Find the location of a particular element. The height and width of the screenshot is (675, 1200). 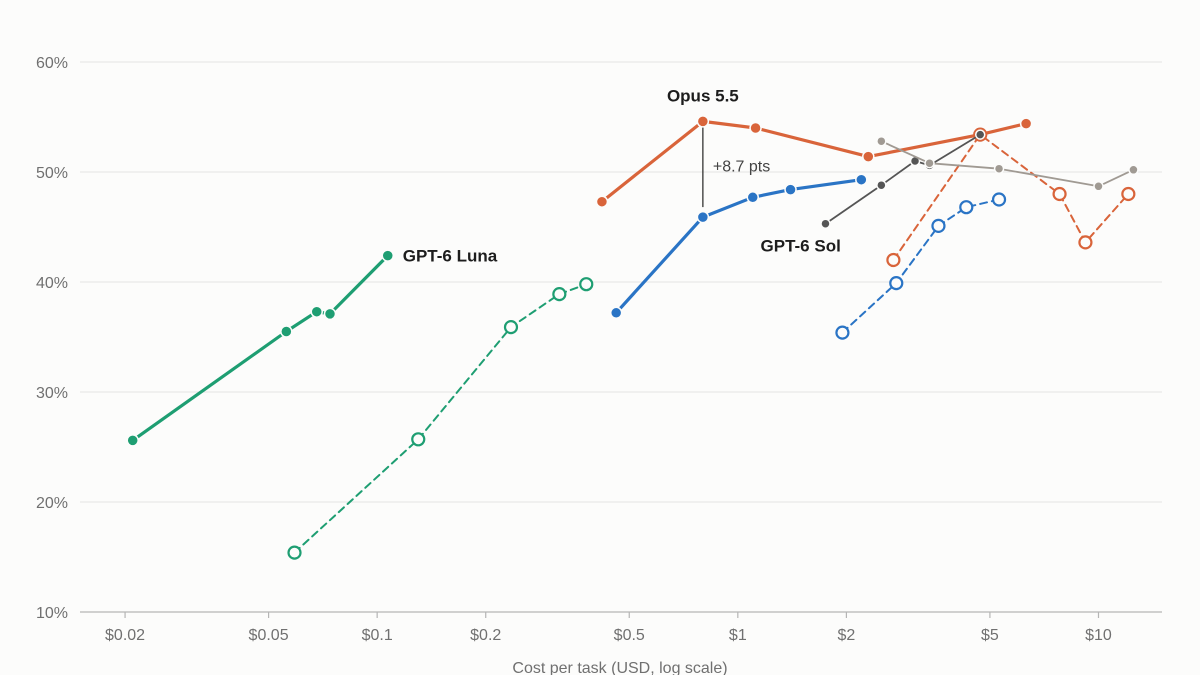

y-tick-label: 50% is located at coordinates (52, 173).